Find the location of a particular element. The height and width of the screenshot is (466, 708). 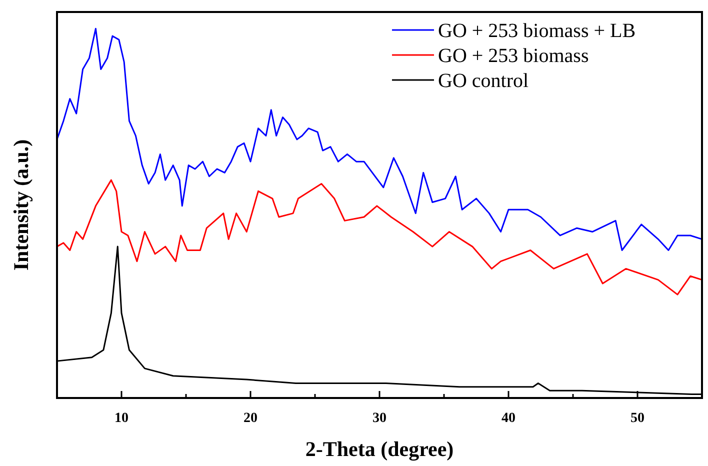

x-tick-label: 40 is located at coordinates (509, 418).